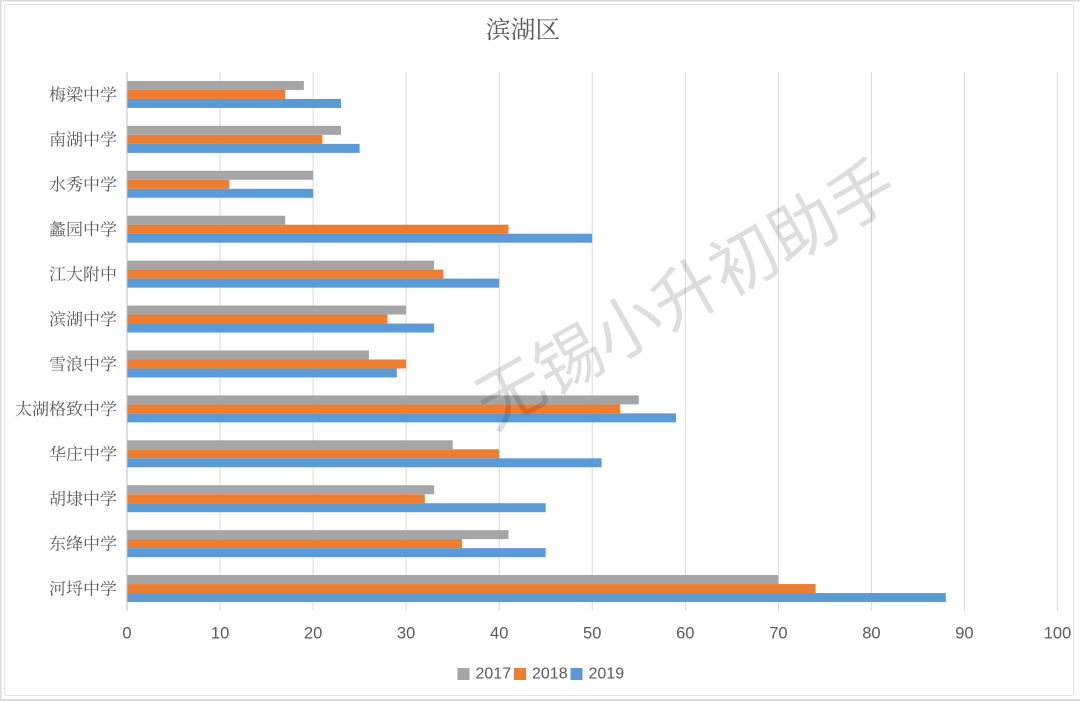 The height and width of the screenshot is (701, 1080). What do you see at coordinates (778, 634) in the screenshot?
I see `svg-text: 70` at bounding box center [778, 634].